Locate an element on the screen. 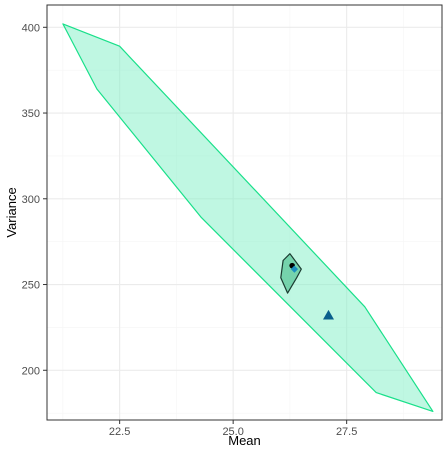  diamond-point is located at coordinates (294, 269).